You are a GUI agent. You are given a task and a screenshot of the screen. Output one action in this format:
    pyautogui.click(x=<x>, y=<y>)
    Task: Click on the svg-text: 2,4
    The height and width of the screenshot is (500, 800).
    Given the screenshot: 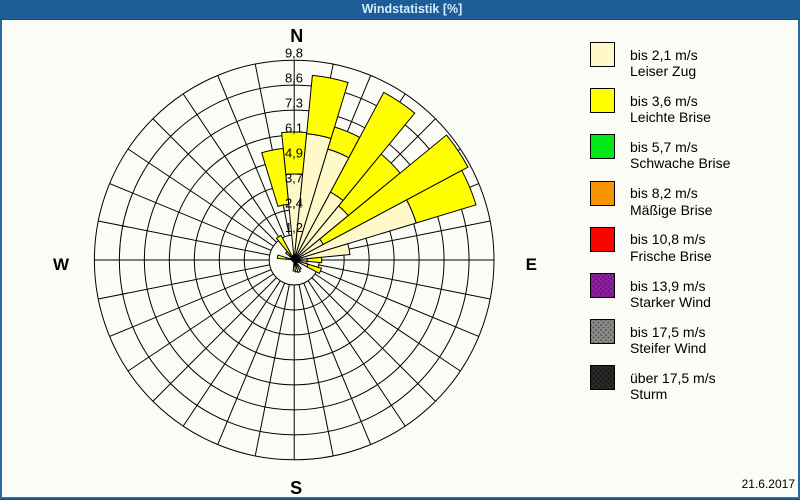 What is the action you would take?
    pyautogui.click(x=294, y=202)
    